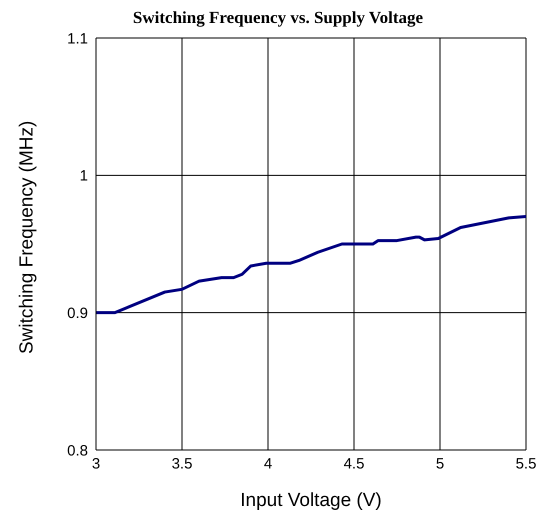 The image size is (557, 529). Describe the element at coordinates (311, 500) in the screenshot. I see `x-axis-title: Input Voltage (V)` at that location.